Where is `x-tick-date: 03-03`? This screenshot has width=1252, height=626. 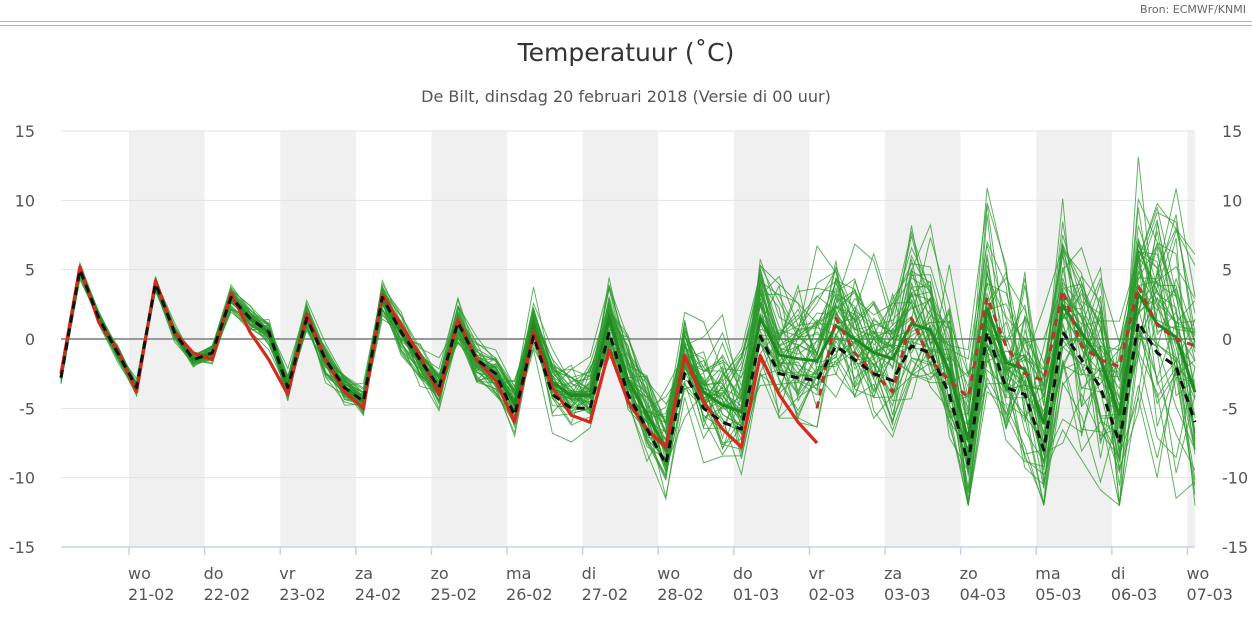
x-tick-date: 03-03 is located at coordinates (907, 594).